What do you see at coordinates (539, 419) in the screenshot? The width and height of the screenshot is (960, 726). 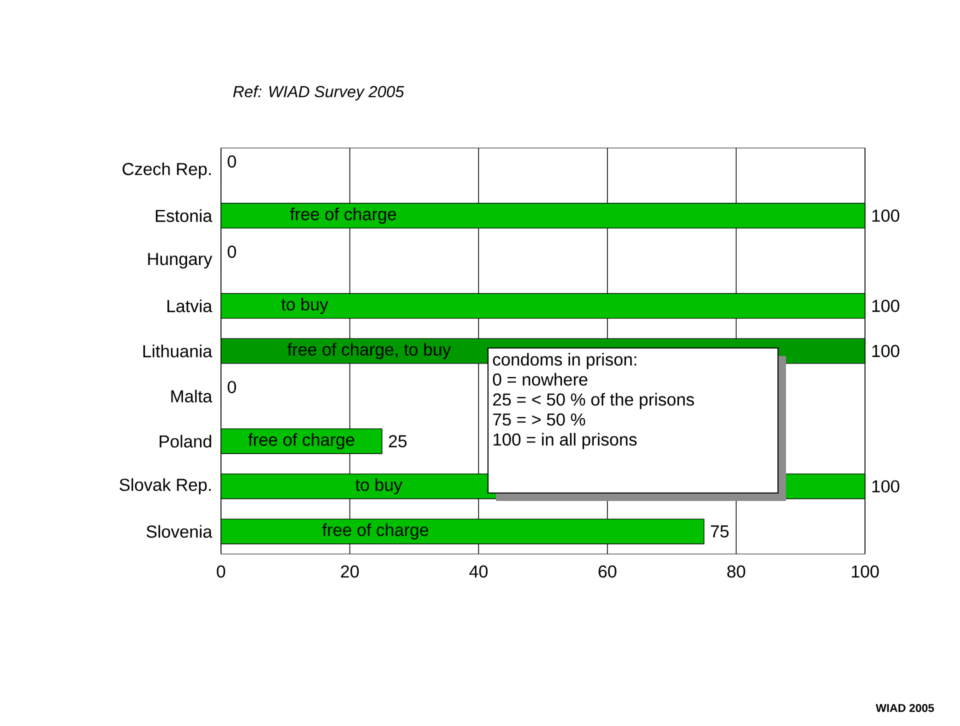 I see `annotation: 75 = > 50 %` at bounding box center [539, 419].